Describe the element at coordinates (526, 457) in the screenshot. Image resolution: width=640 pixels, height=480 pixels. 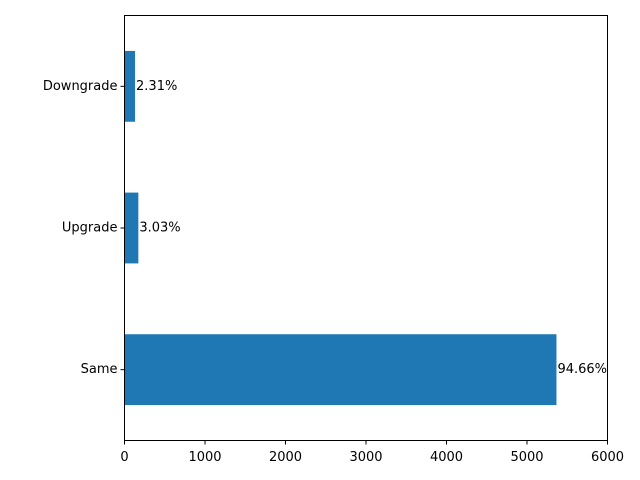
I see `x-tick-label: 5000` at that location.